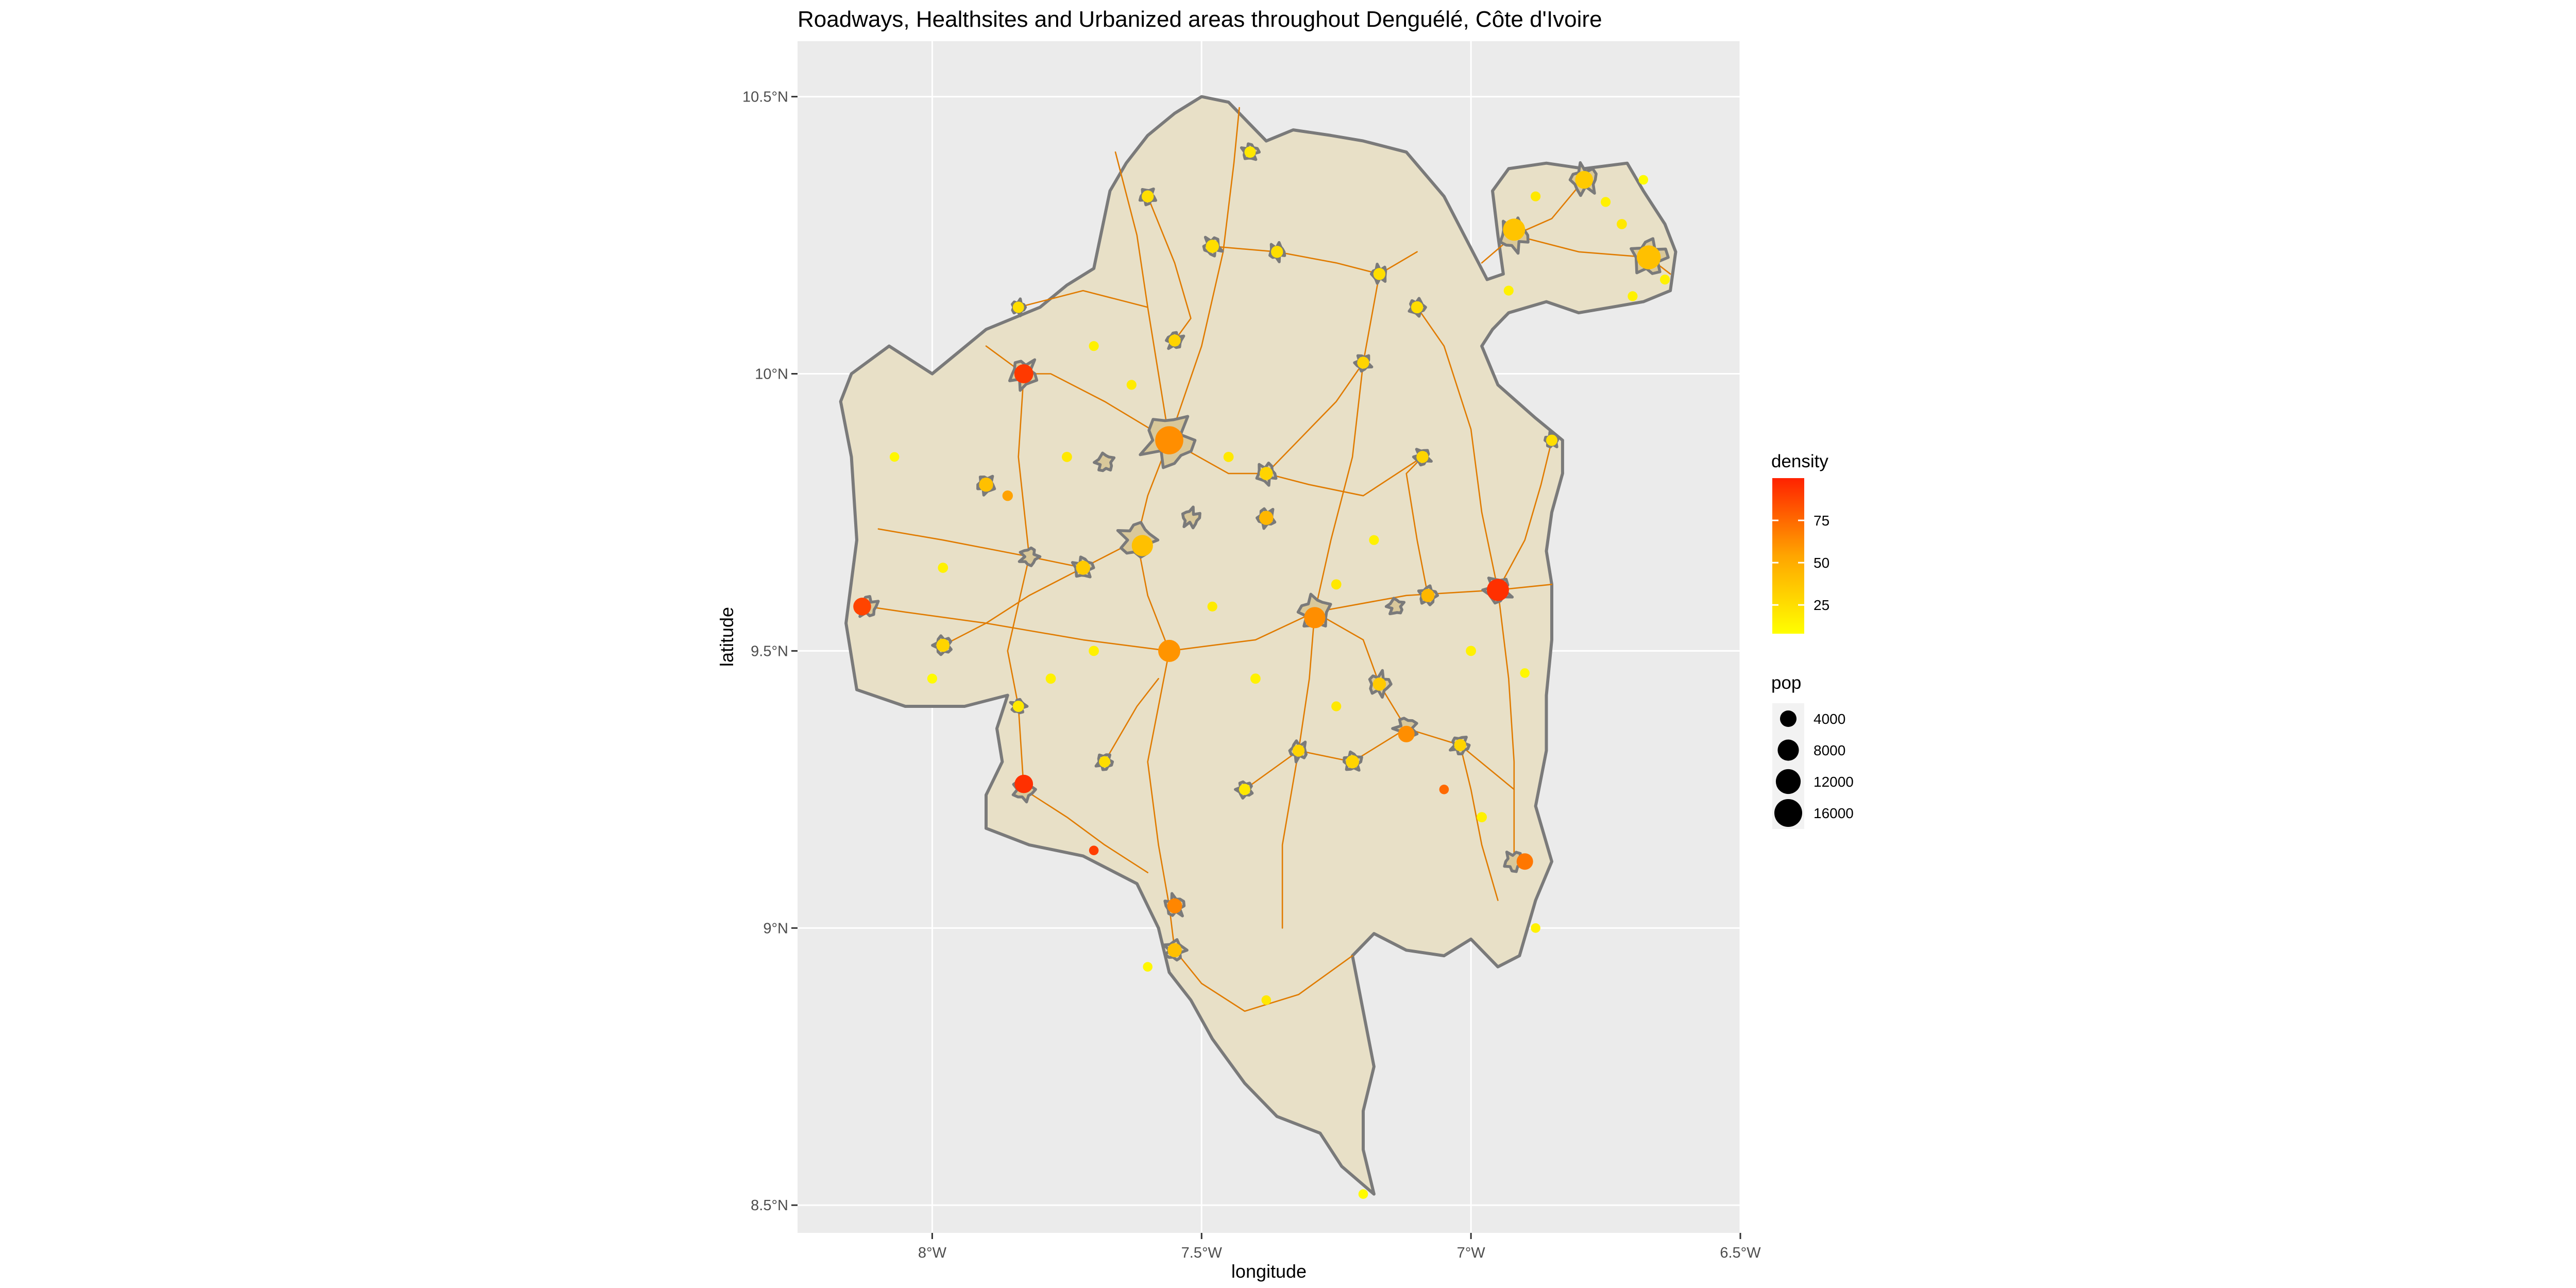 The height and width of the screenshot is (1288, 2576). What do you see at coordinates (1799, 461) in the screenshot?
I see `legend-density-title: density` at bounding box center [1799, 461].